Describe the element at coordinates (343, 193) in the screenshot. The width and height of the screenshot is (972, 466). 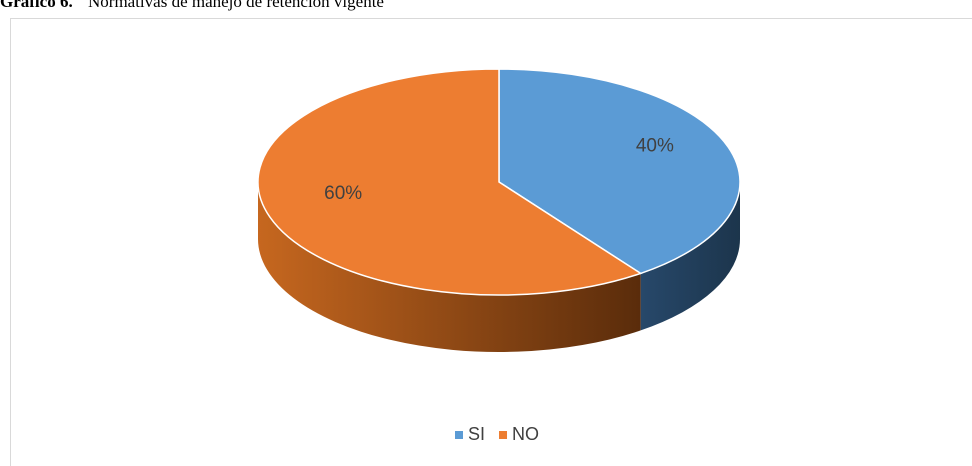
I see `data-label: 60%` at that location.